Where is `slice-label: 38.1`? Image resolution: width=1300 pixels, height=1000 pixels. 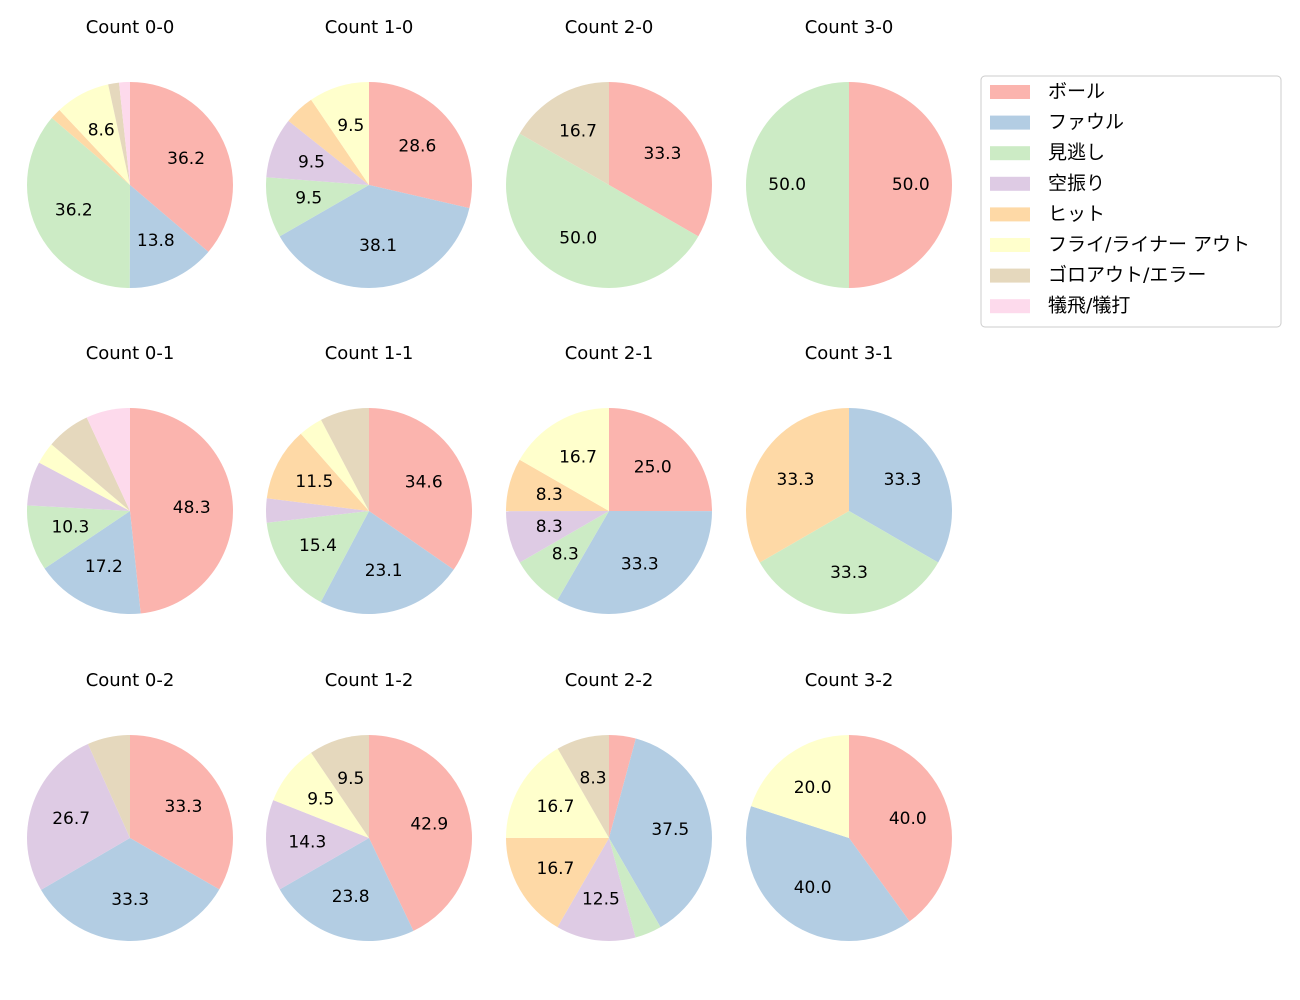 slice-label: 38.1 is located at coordinates (378, 246).